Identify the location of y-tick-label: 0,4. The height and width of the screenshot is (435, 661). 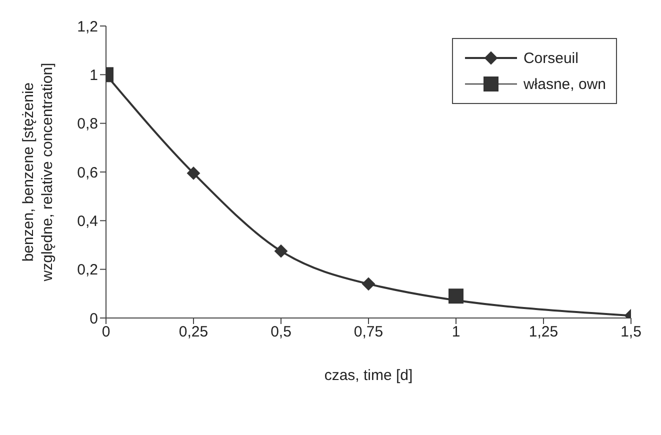
(87, 221).